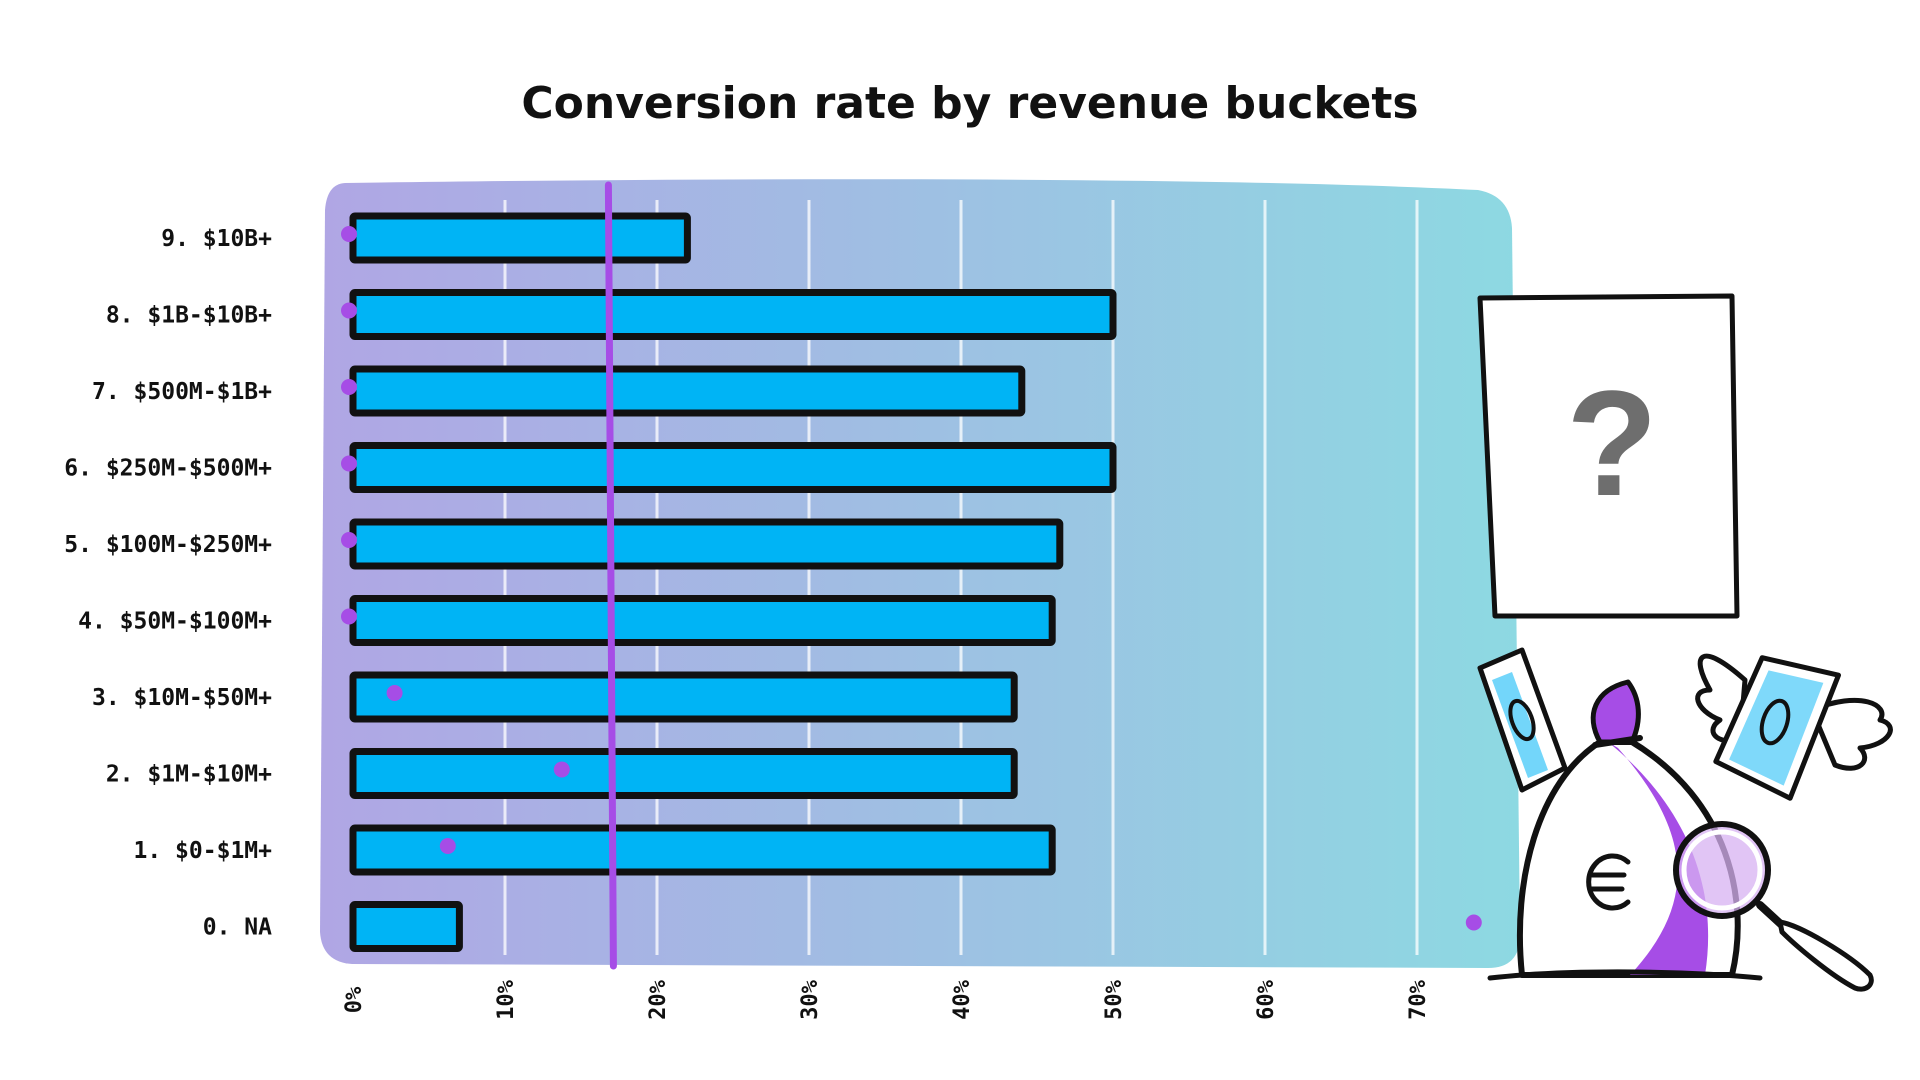 The width and height of the screenshot is (1920, 1080). I want to click on x-tick-label: 0%, so click(354, 999).